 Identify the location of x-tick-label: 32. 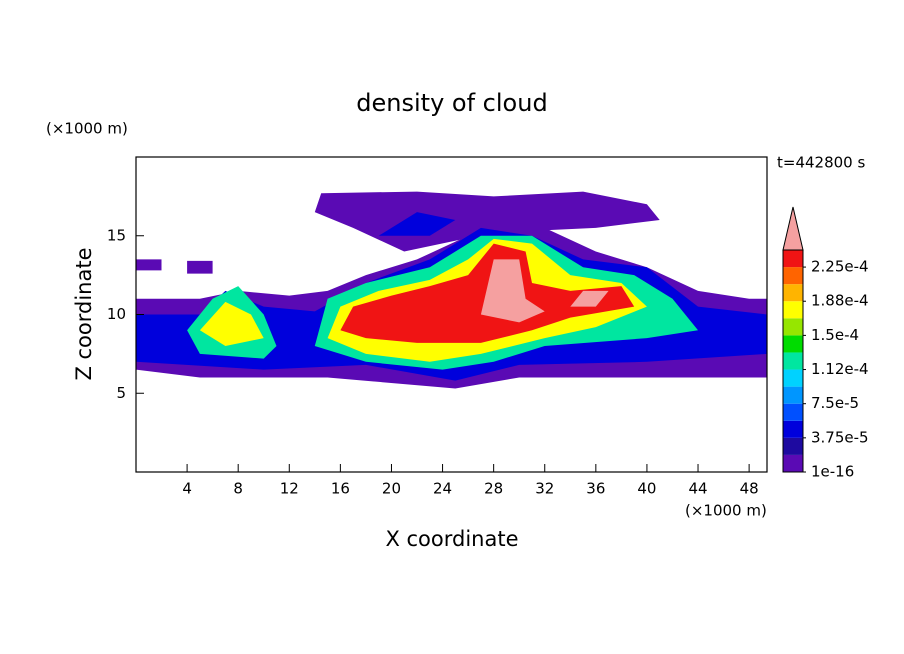
(544, 489).